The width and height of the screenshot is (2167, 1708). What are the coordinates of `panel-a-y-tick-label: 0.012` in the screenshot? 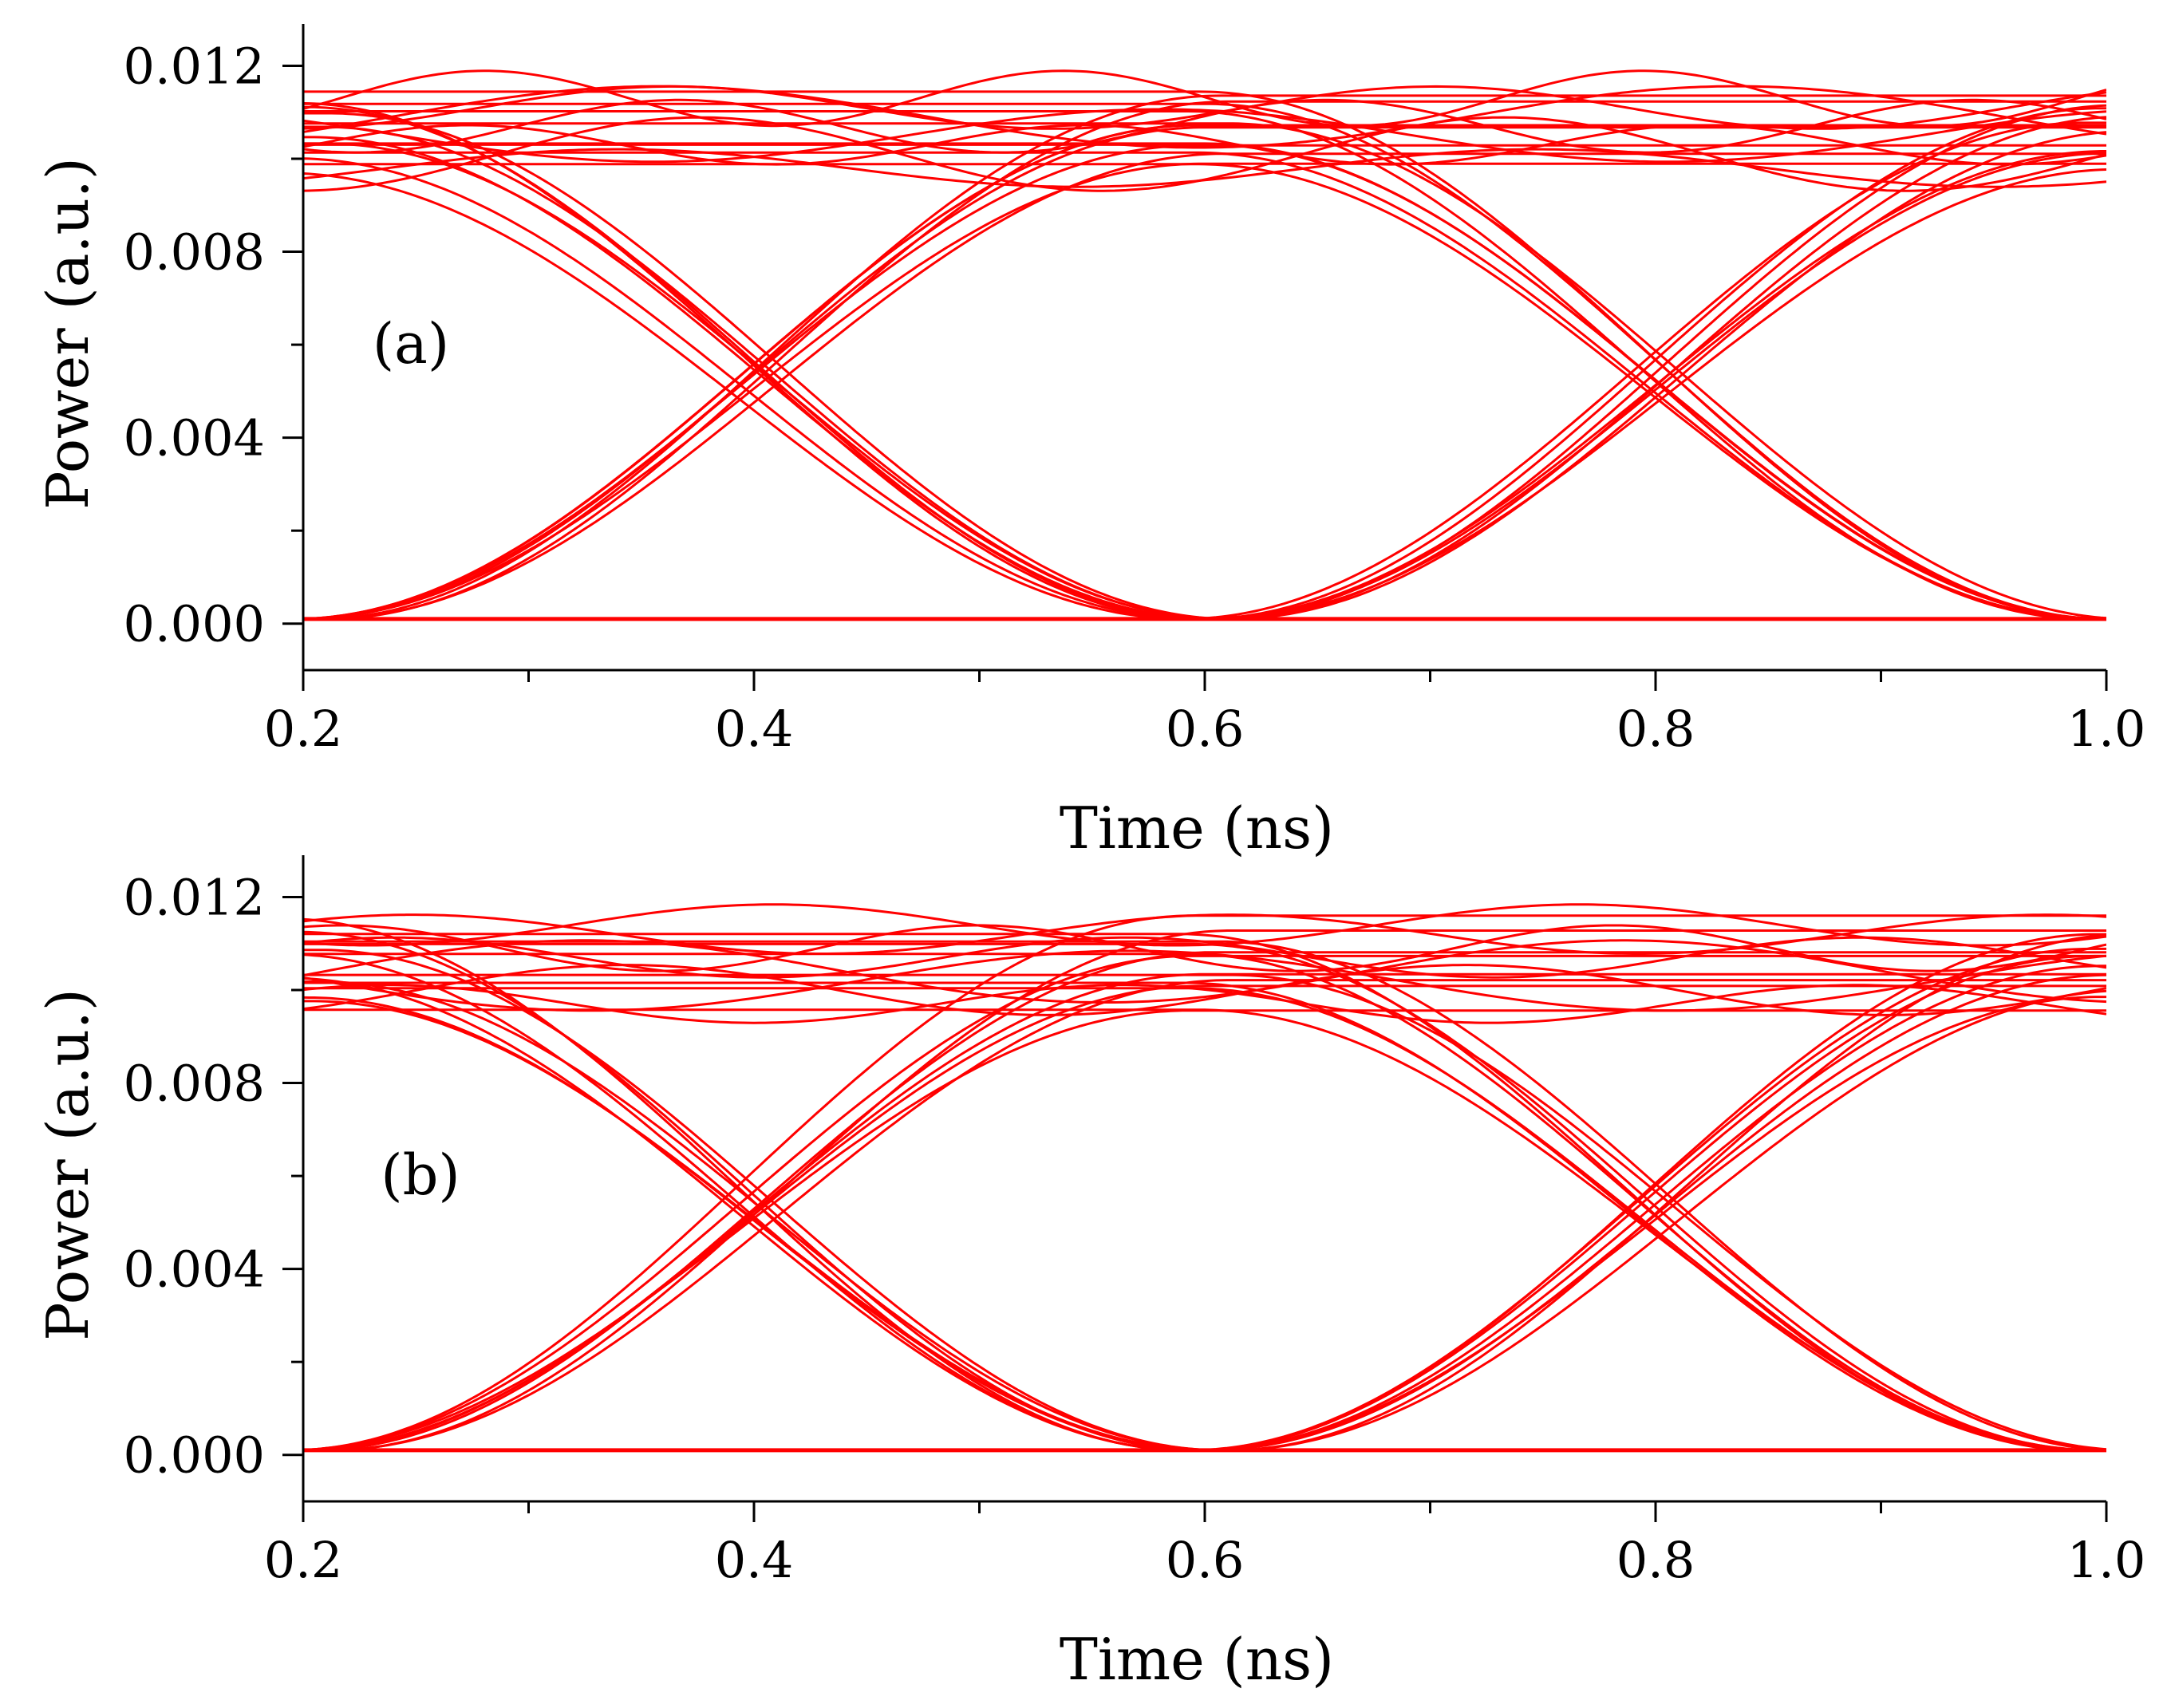 It's located at (195, 66).